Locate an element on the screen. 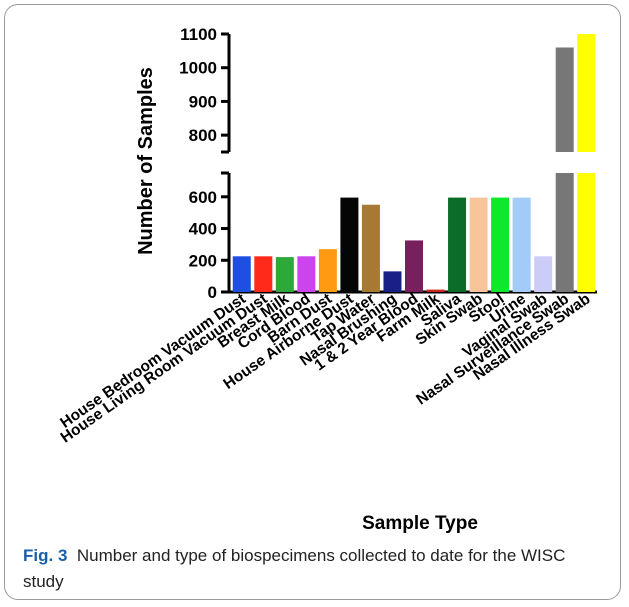  caption-label: Fig. 3 is located at coordinates (45, 555).